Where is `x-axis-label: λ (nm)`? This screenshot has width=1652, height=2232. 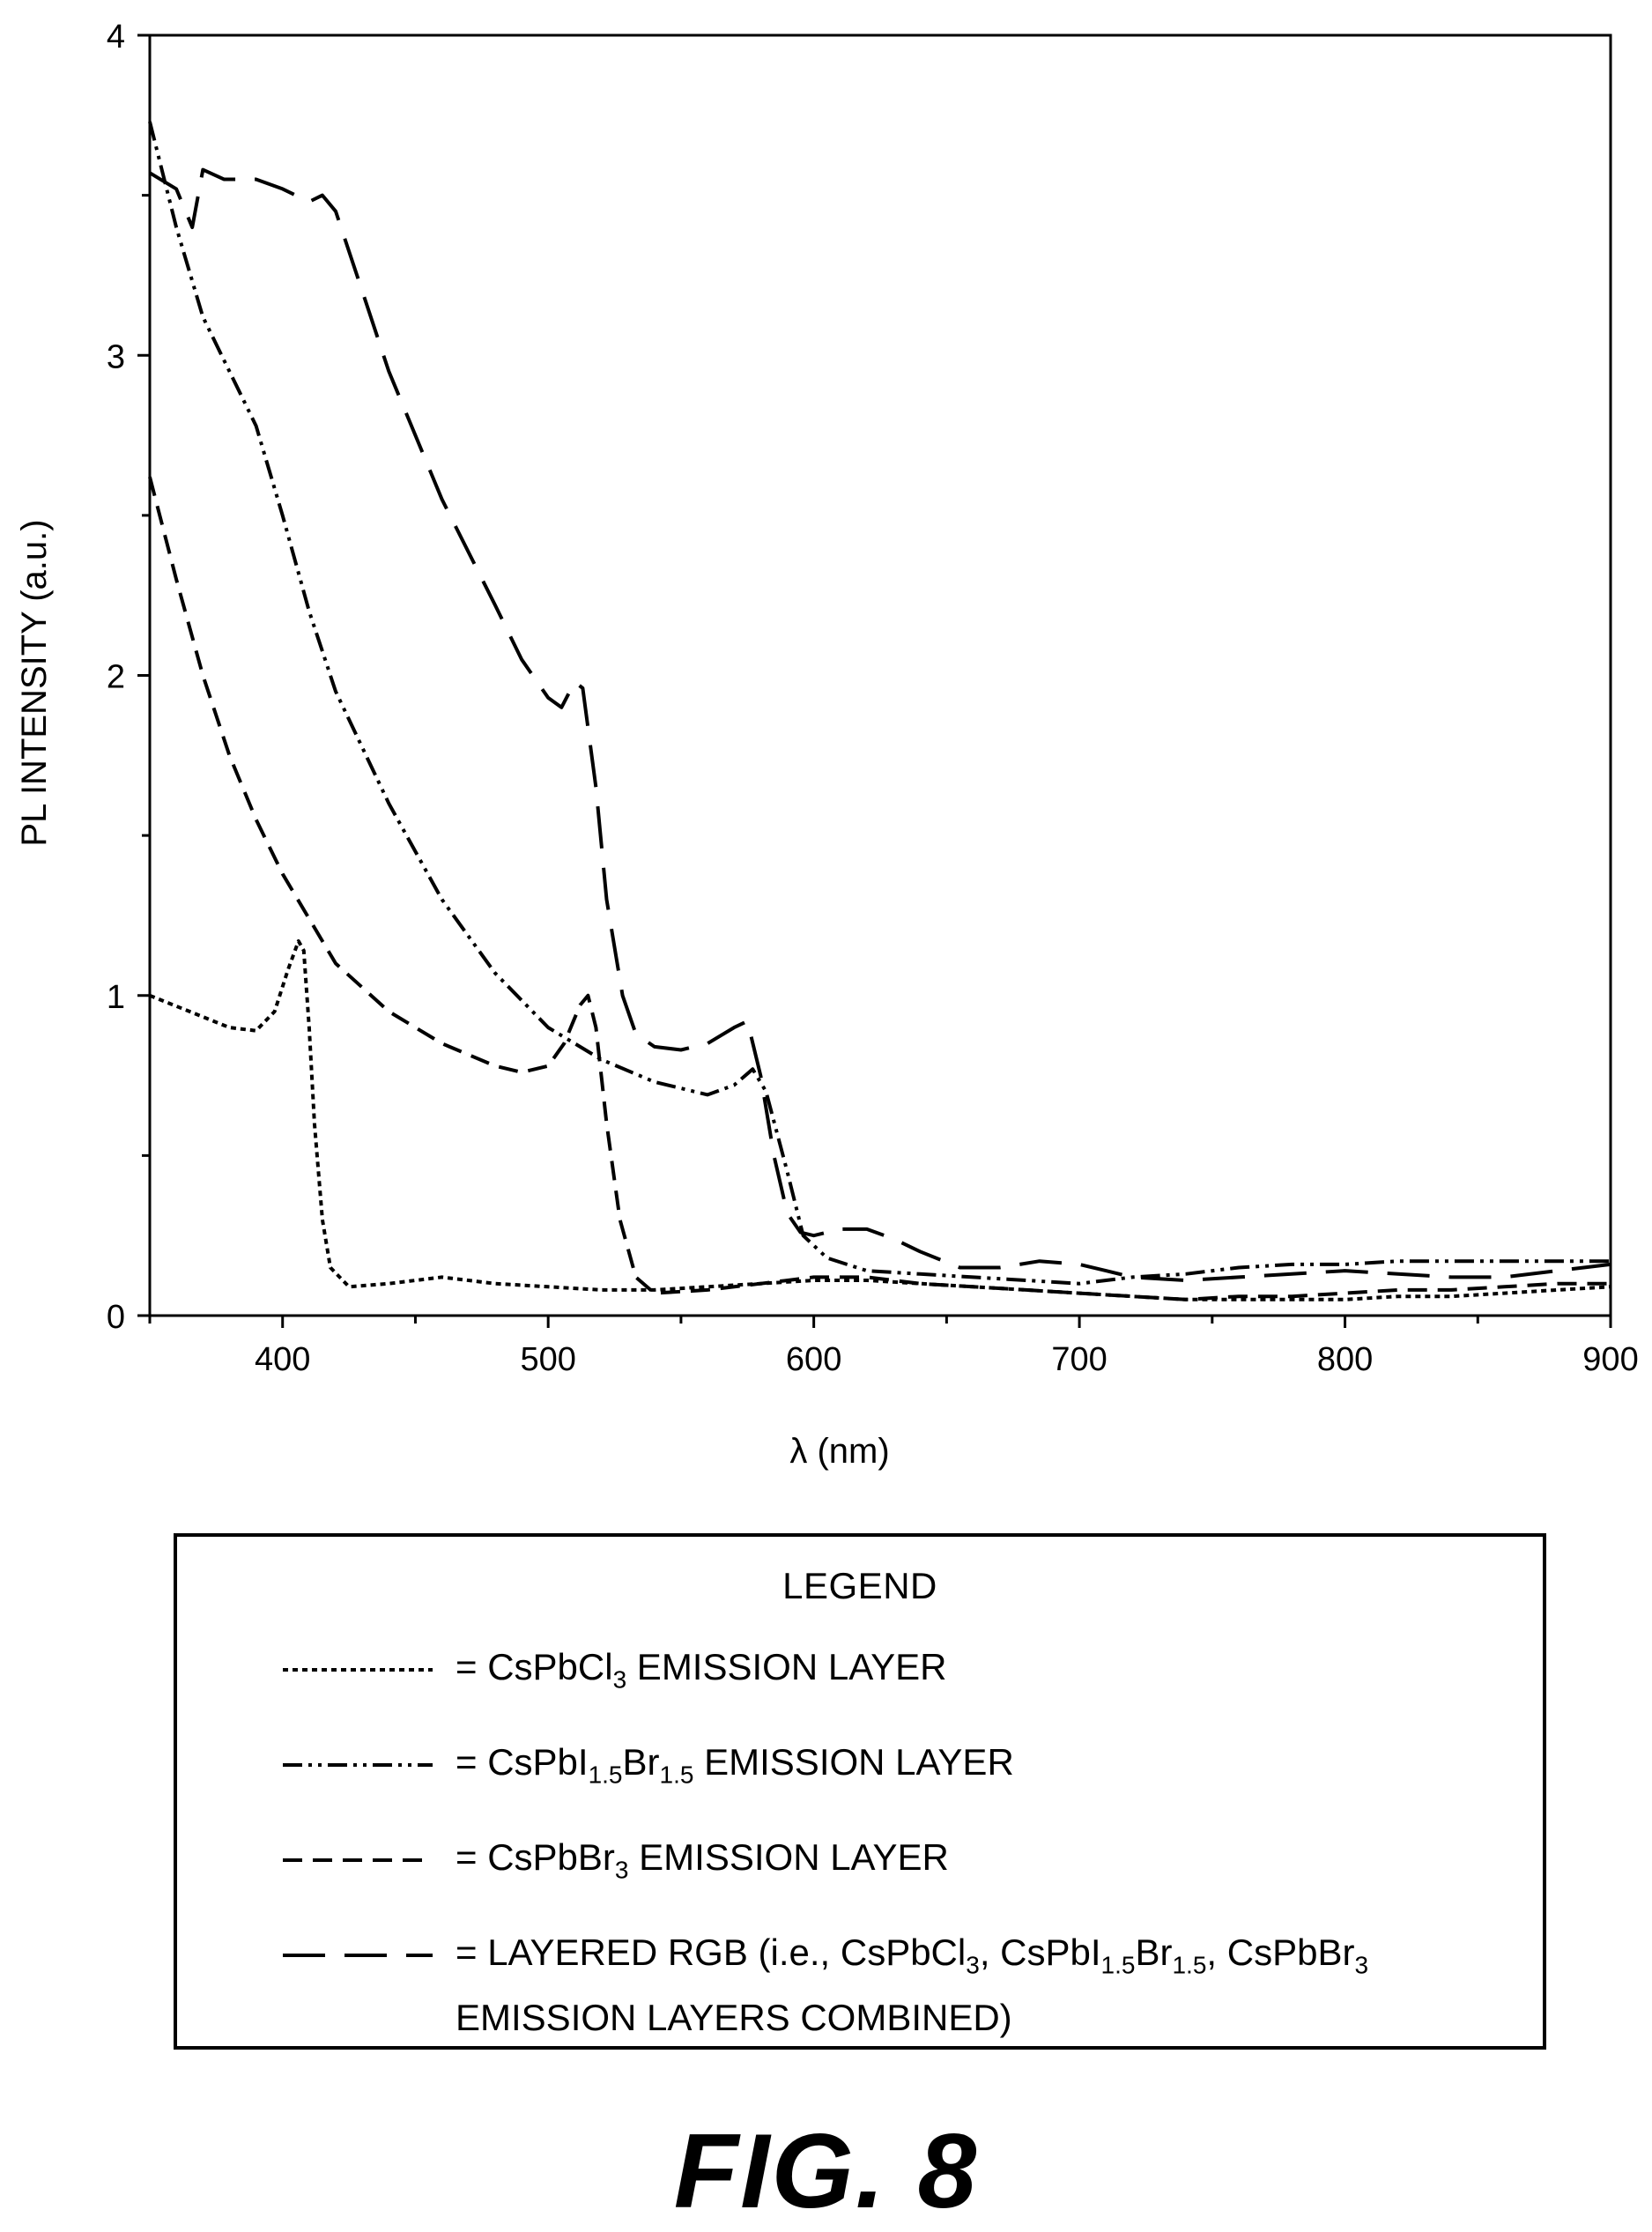 x-axis-label: λ (nm) is located at coordinates (839, 1451).